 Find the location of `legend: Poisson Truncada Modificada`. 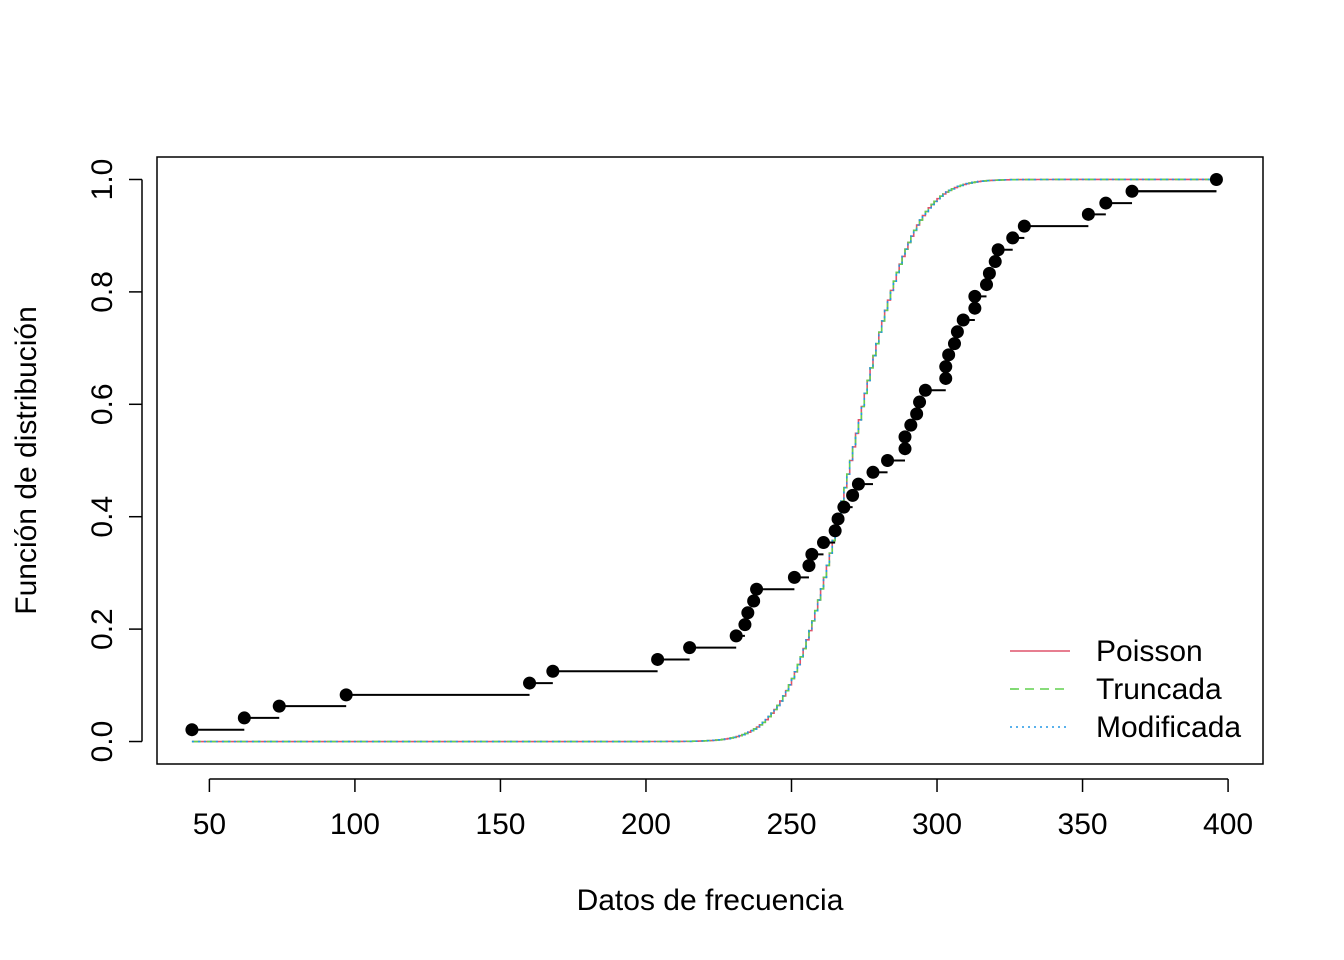

legend: Poisson Truncada Modificada is located at coordinates (1125, 689).